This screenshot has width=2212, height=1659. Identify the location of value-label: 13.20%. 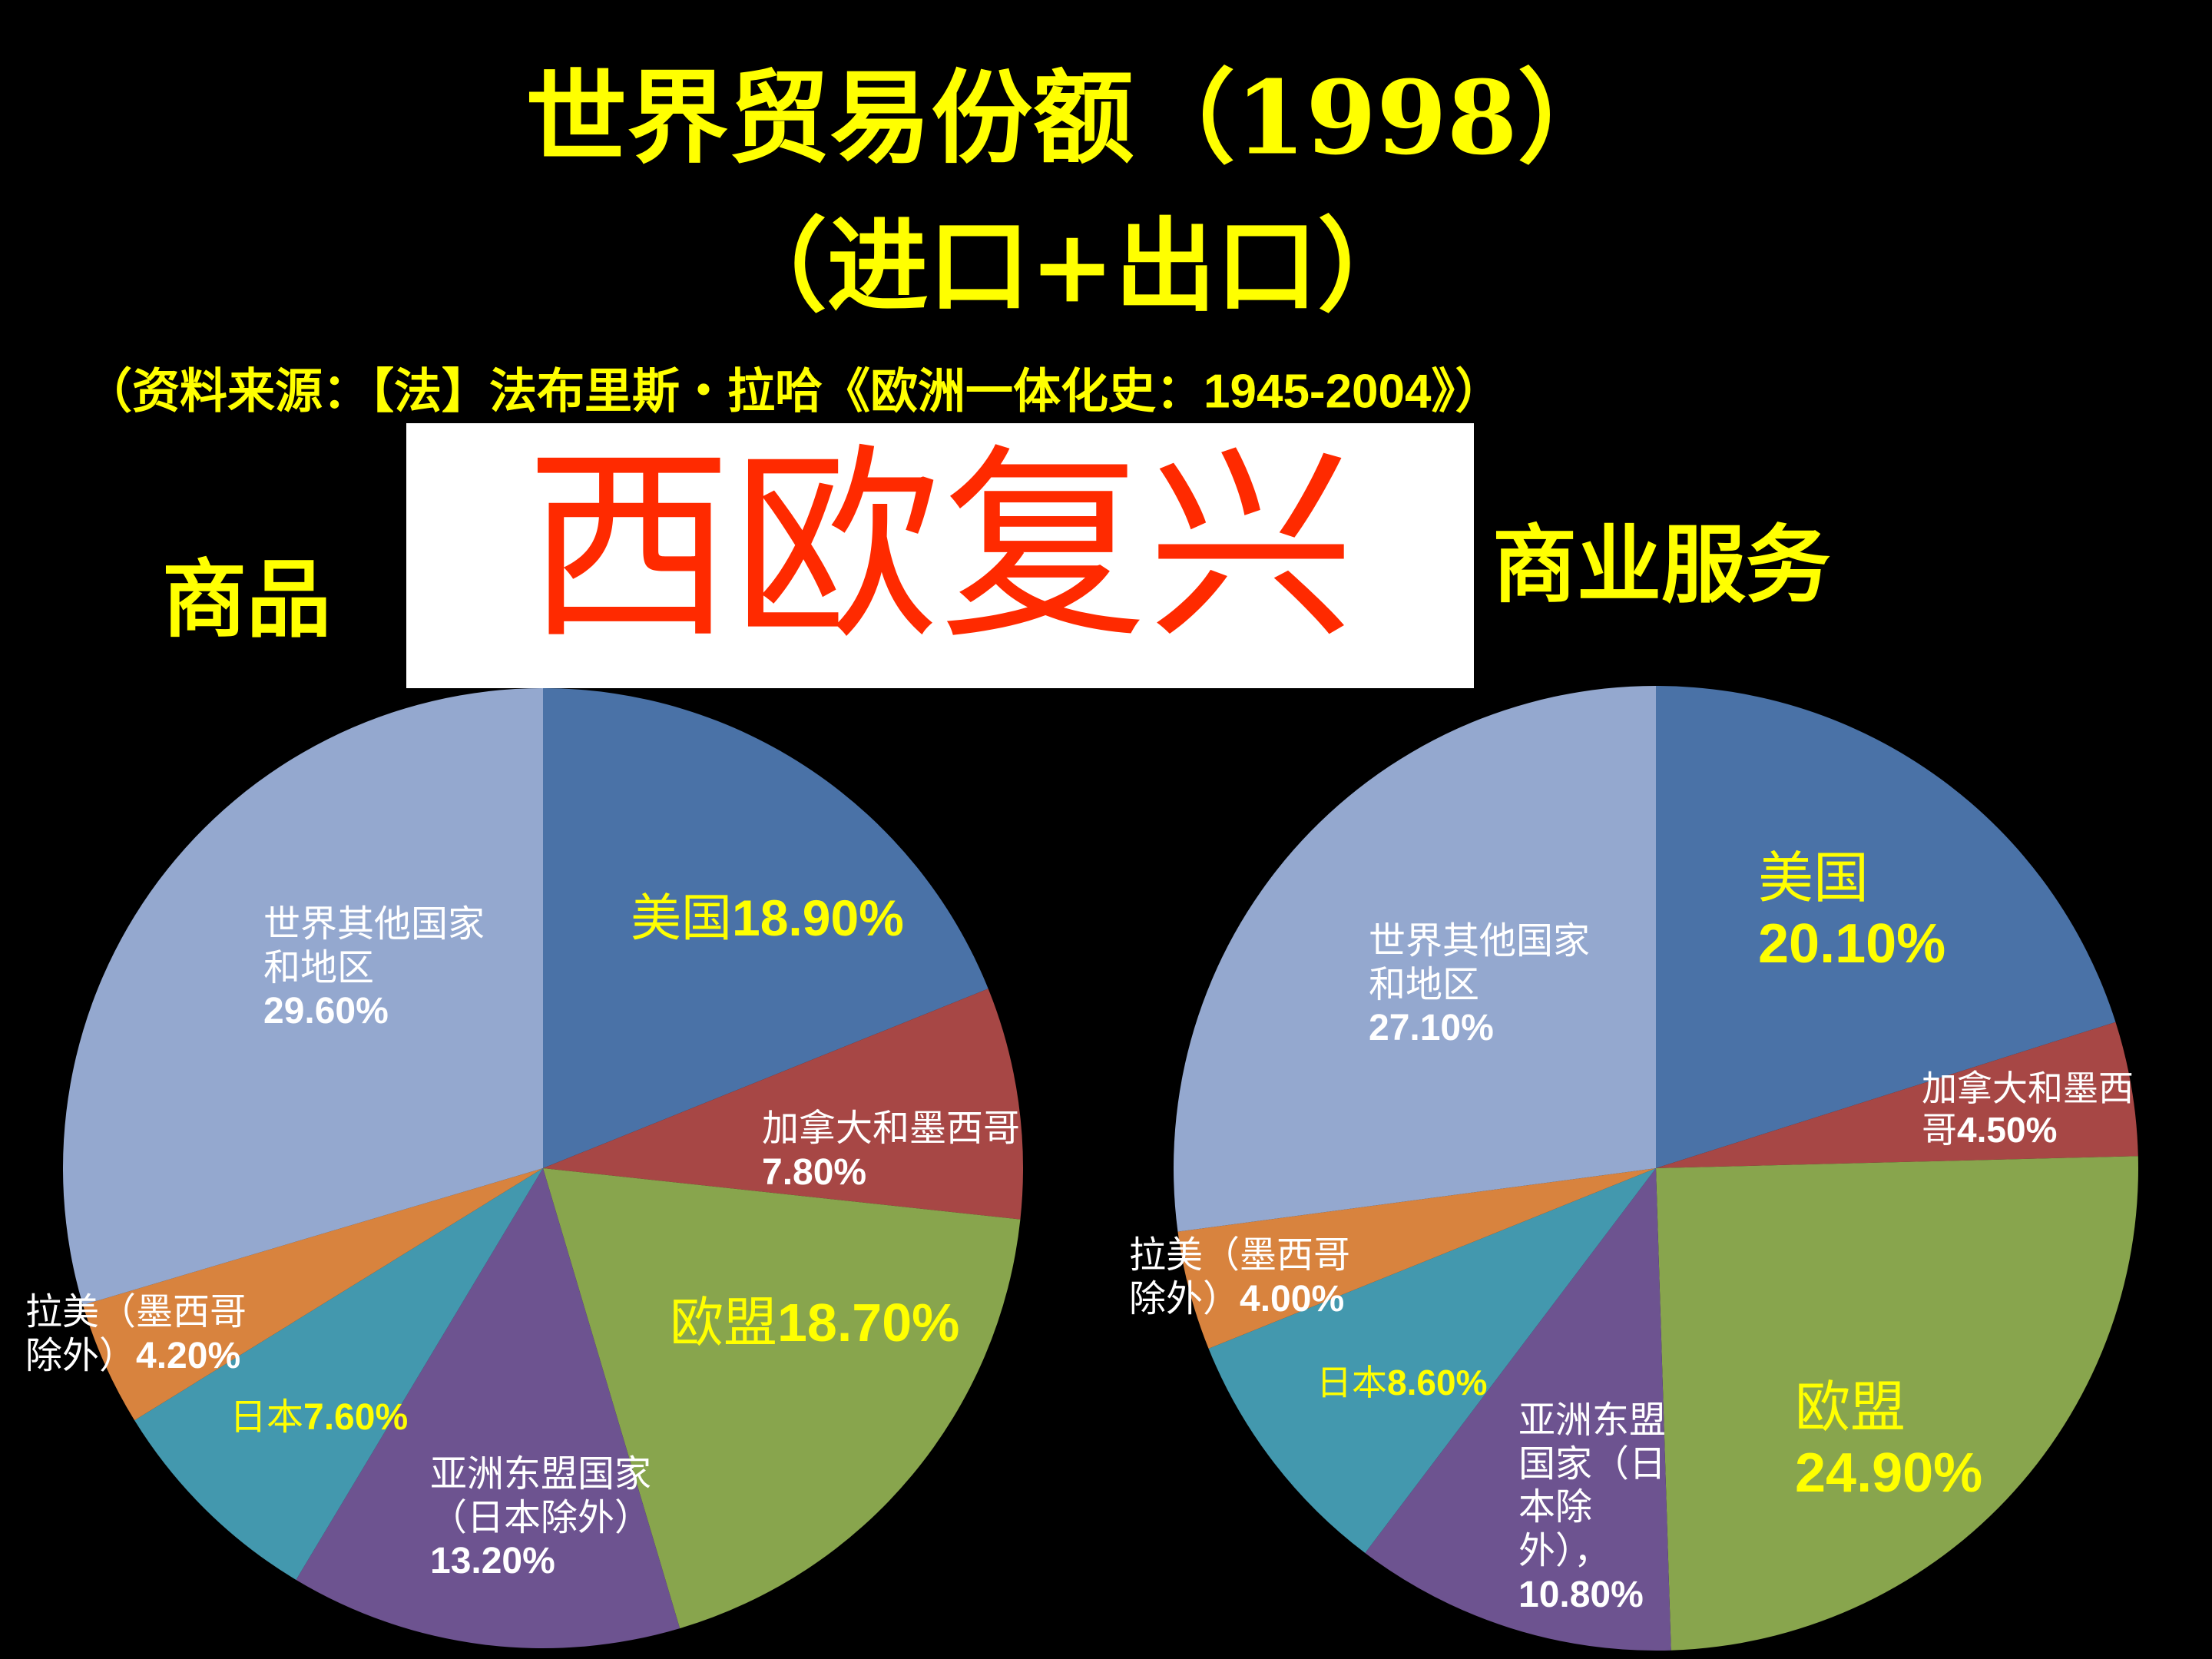
(493, 1562).